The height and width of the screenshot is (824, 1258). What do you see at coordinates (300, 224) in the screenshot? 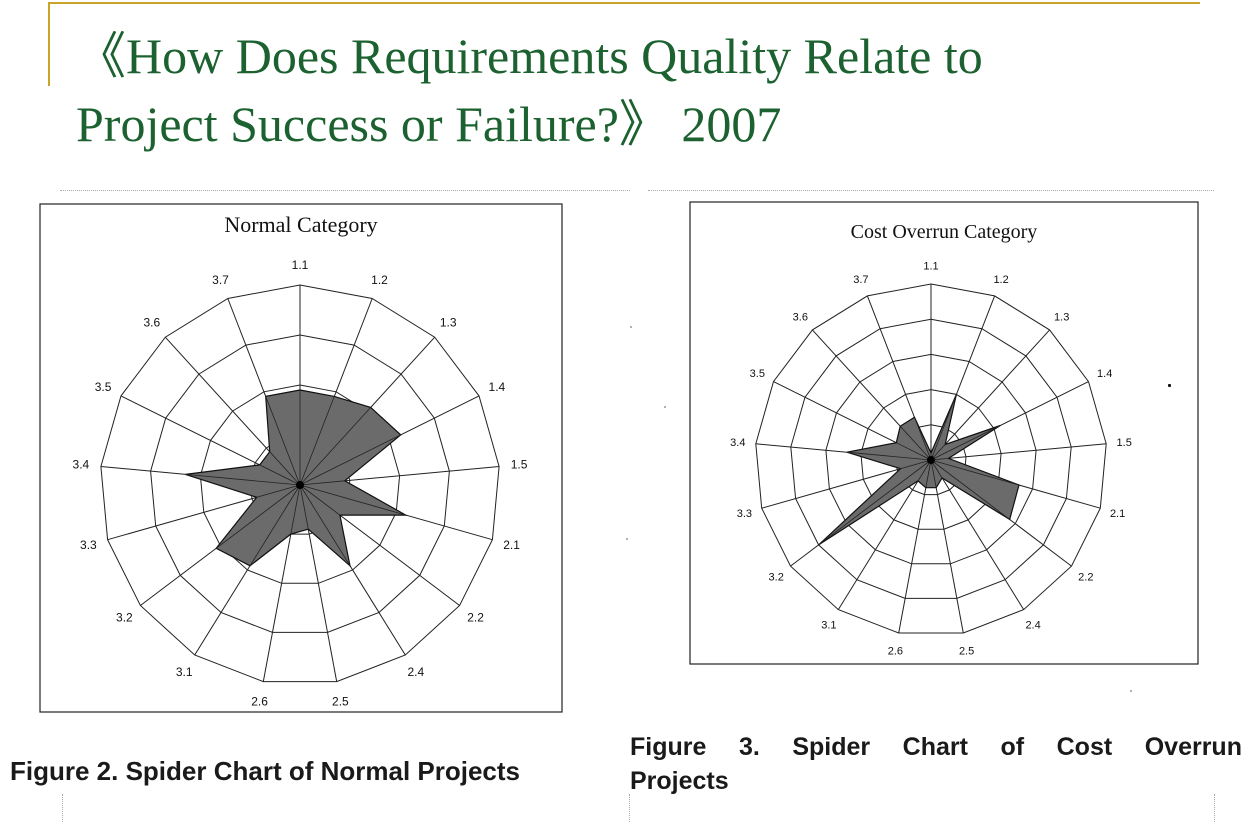
I see `chart-title: Normal Category` at bounding box center [300, 224].